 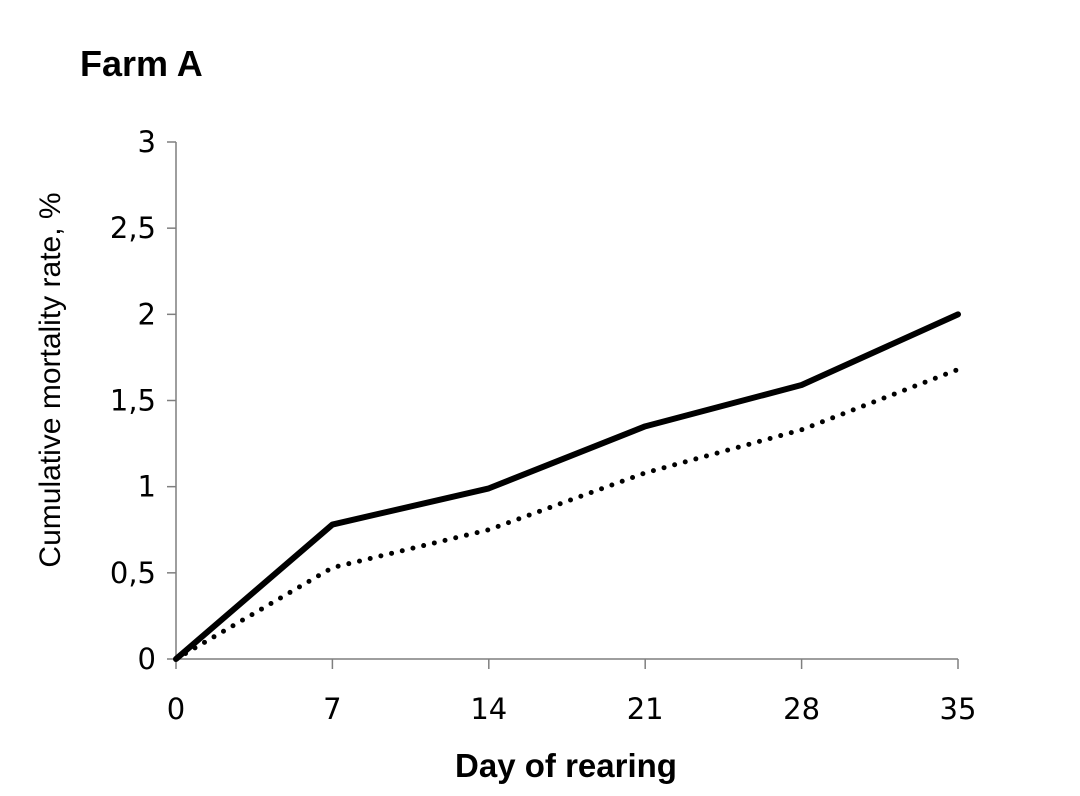 I want to click on y-axis-label: Cumulative mortality rate, %, so click(x=50, y=379).